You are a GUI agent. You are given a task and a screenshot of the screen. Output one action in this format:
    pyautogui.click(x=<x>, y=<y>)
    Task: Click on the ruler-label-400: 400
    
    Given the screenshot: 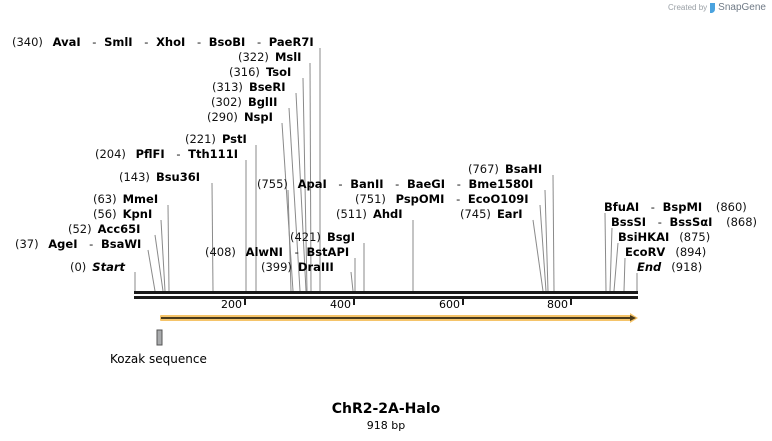 What is the action you would take?
    pyautogui.click(x=340, y=304)
    